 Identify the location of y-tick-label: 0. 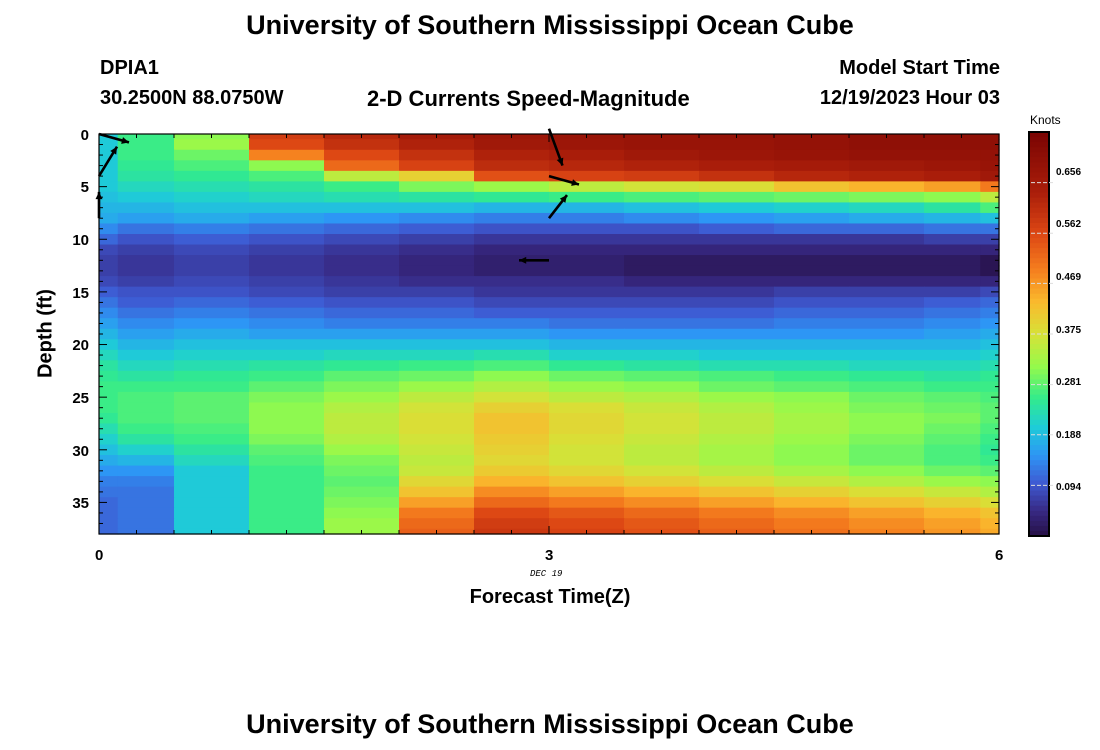
(84, 135).